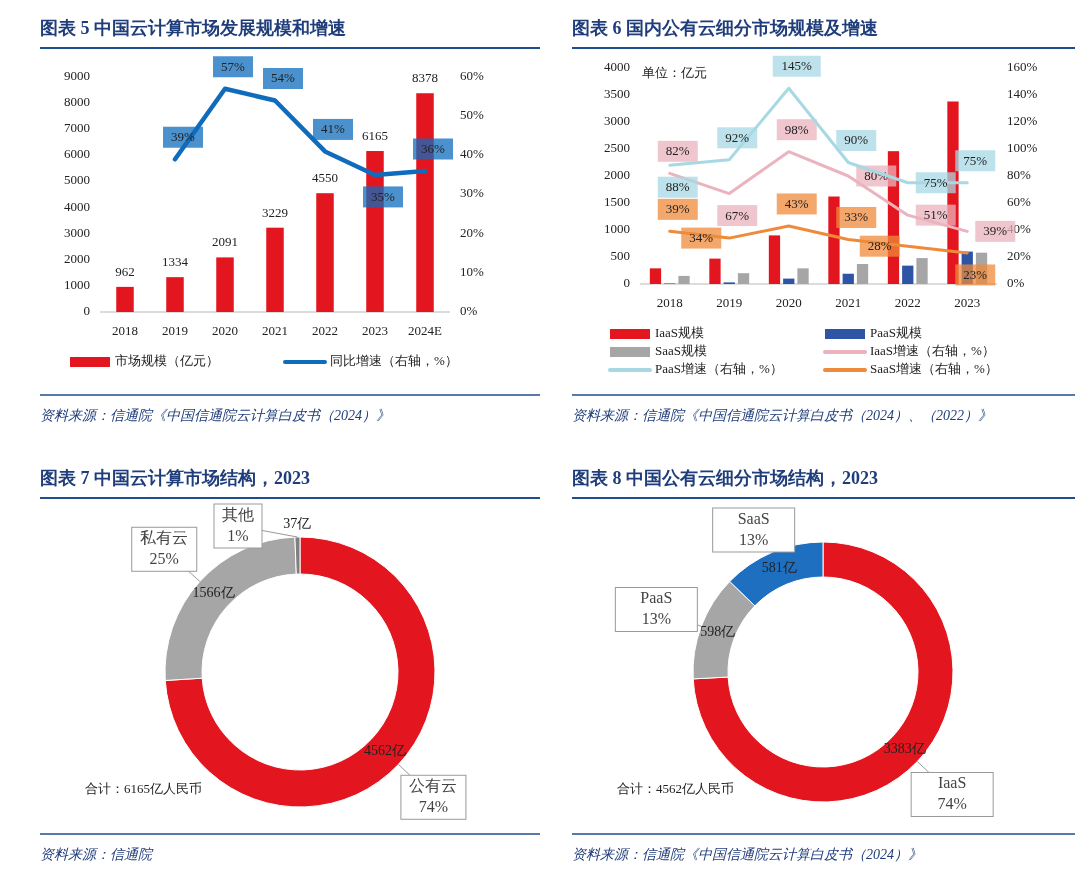 Image resolution: width=1080 pixels, height=879 pixels. What do you see at coordinates (676, 789) in the screenshot?
I see `text: 合计：4562亿人民币` at bounding box center [676, 789].